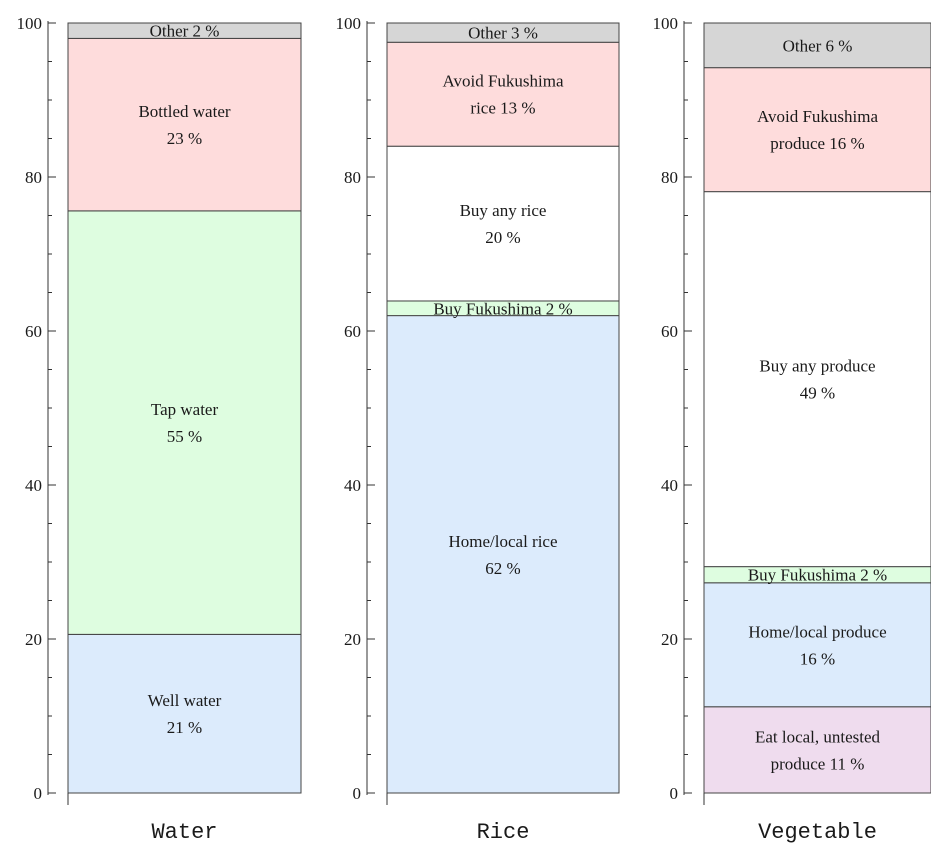 This screenshot has height=846, width=931. What do you see at coordinates (185, 700) in the screenshot?
I see `water-segment-label: Well water` at bounding box center [185, 700].